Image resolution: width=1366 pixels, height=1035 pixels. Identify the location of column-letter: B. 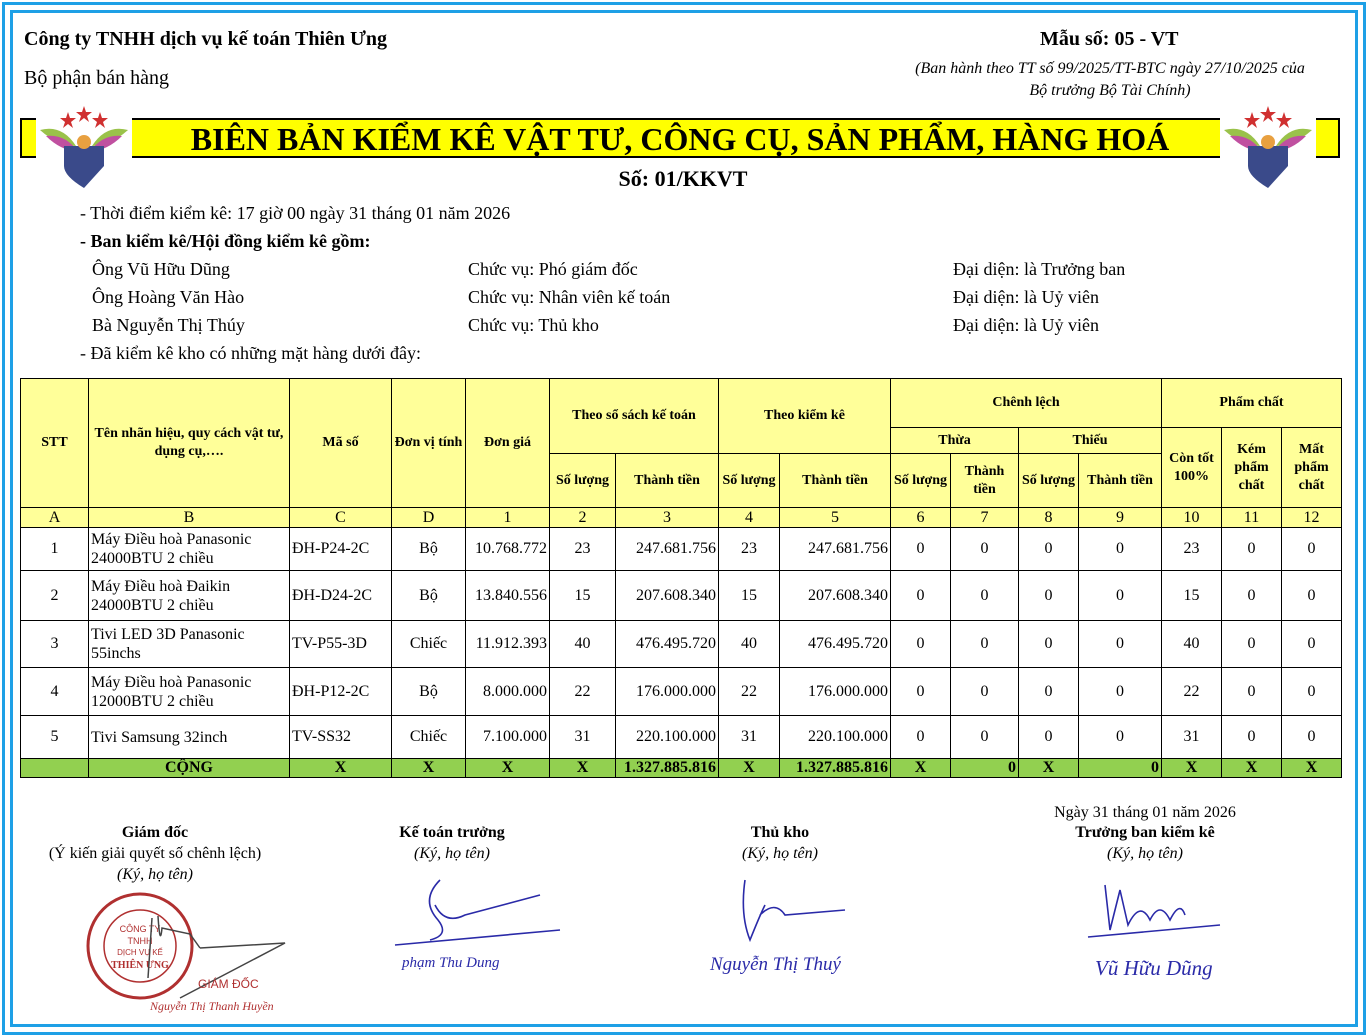
(189, 517).